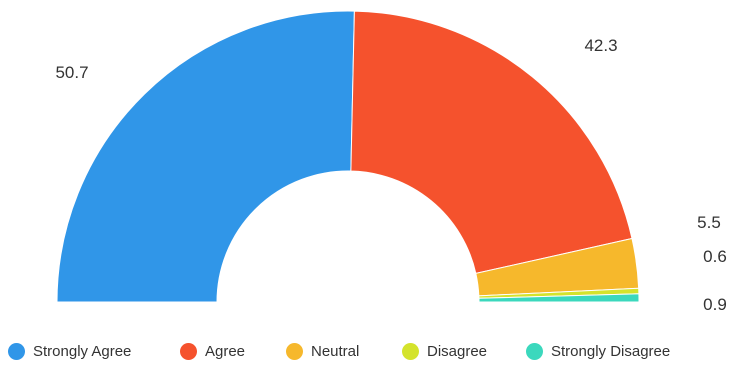 The height and width of the screenshot is (370, 735). What do you see at coordinates (410, 351) in the screenshot?
I see `legend-dot-disagree` at bounding box center [410, 351].